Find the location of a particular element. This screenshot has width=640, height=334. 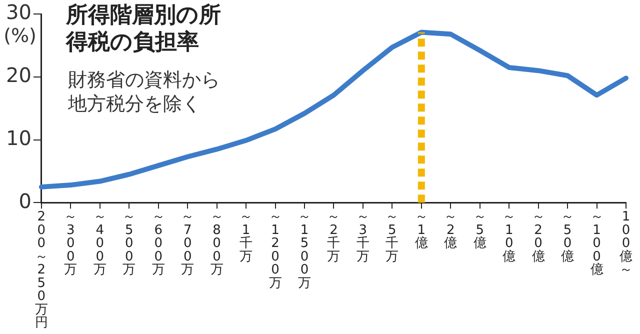

x-tick-label: ～20億 is located at coordinates (538, 237).